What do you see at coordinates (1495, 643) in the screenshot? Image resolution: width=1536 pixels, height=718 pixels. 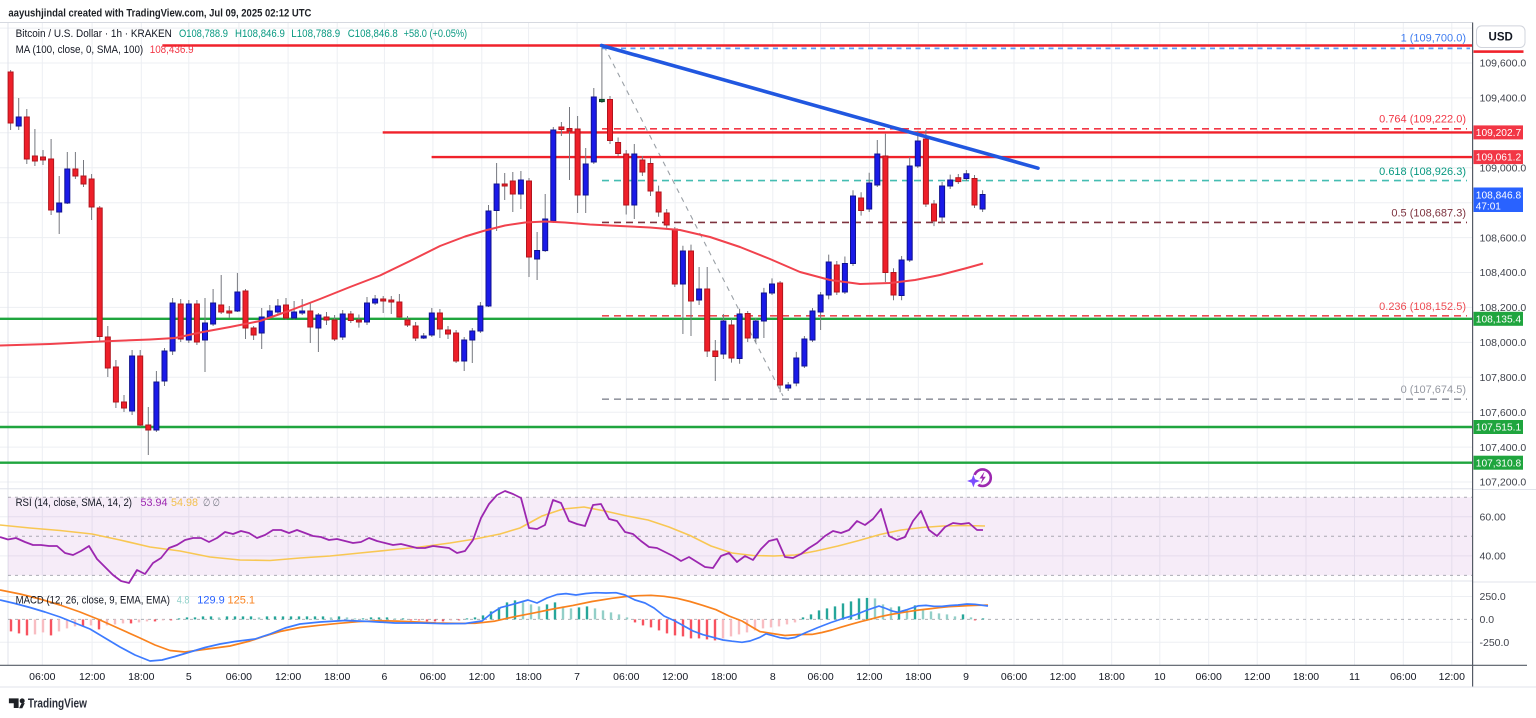 I see `svg-text: -250.0` at bounding box center [1495, 643].